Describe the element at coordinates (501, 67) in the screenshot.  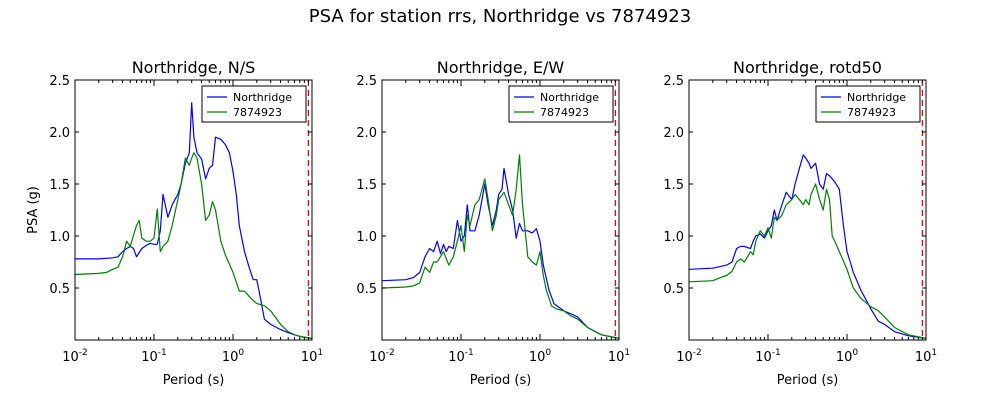
I see `axes-title: Northridge, E/W` at that location.